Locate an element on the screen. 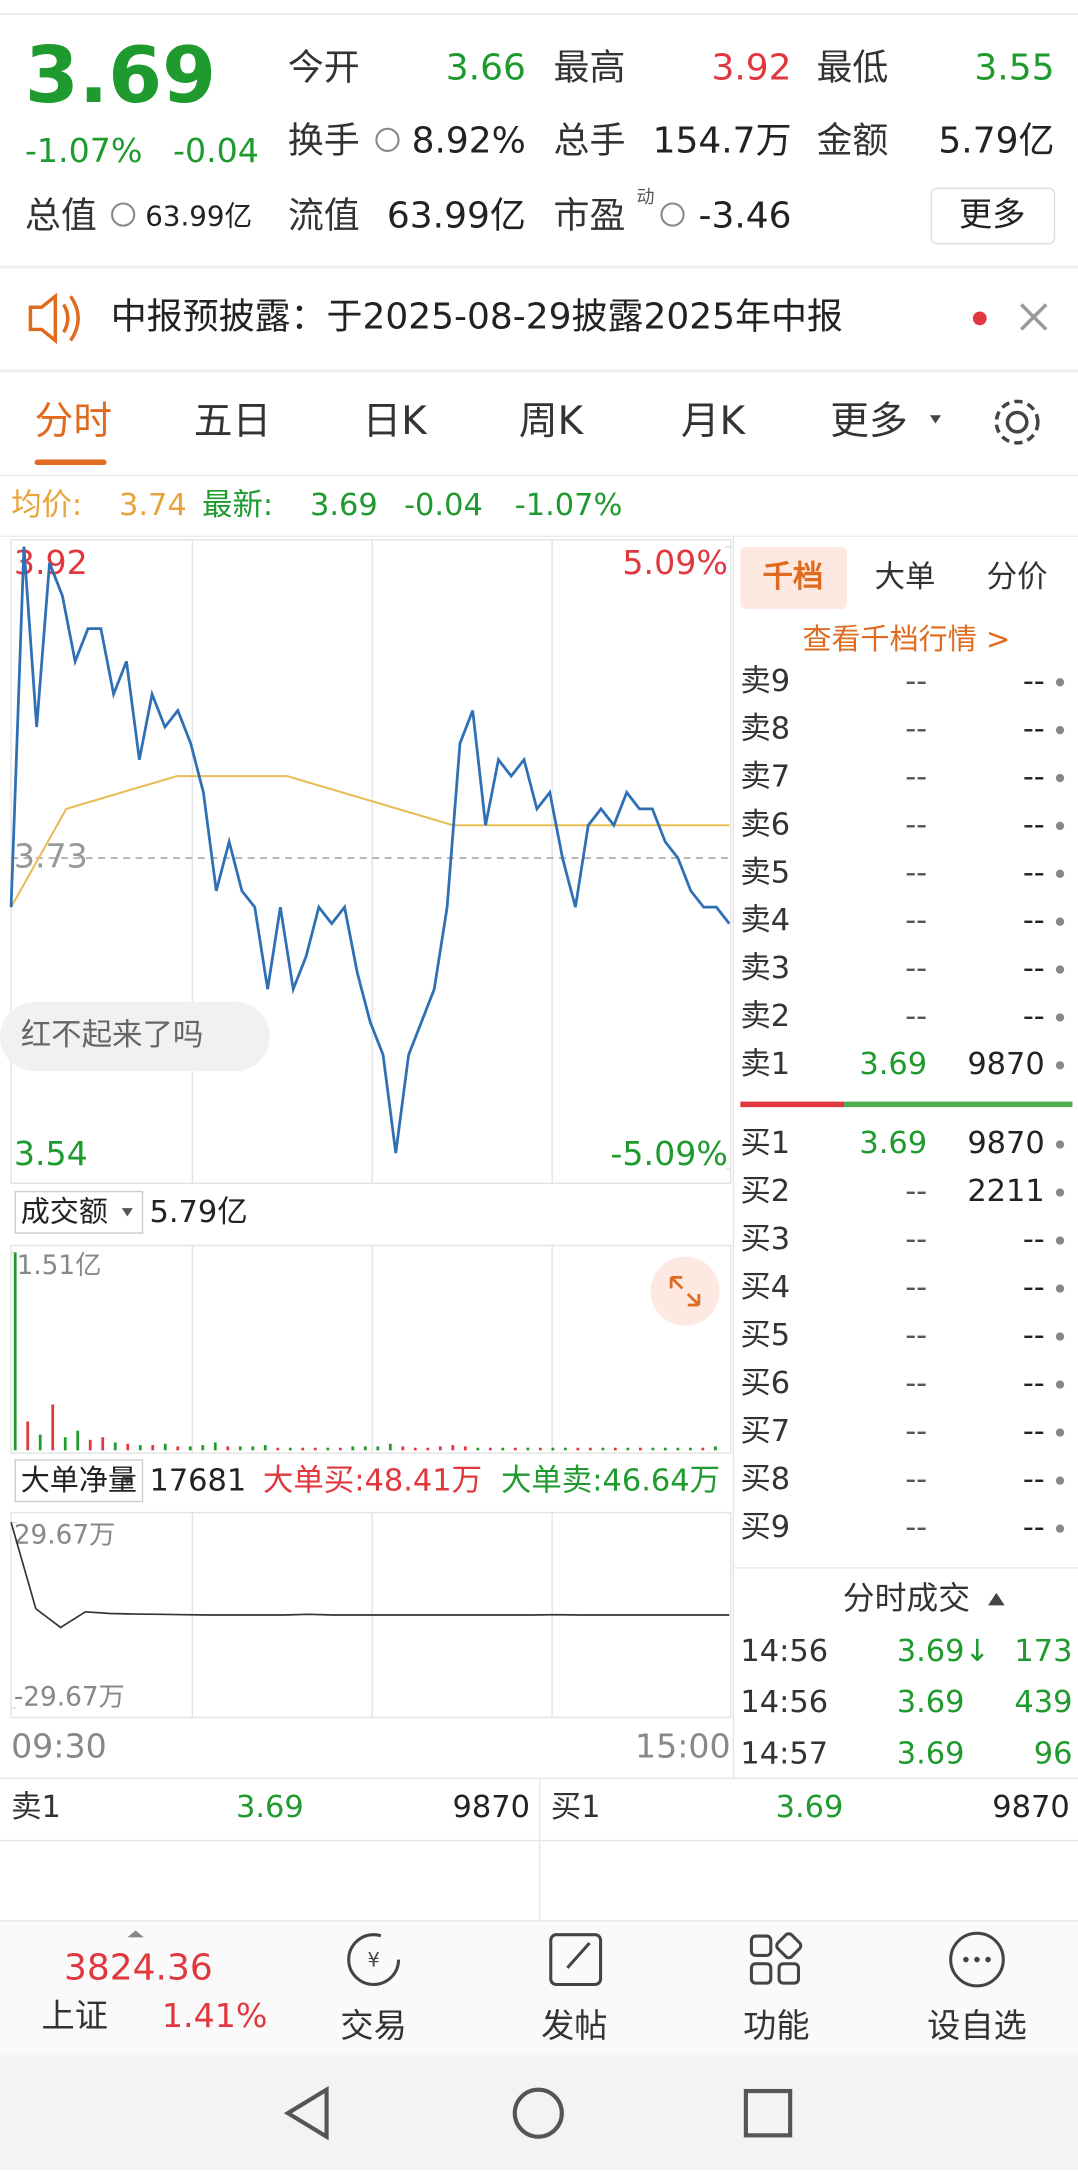 This screenshot has width=1078, height=2171. y-tick-label: 3.73 is located at coordinates (51, 856).